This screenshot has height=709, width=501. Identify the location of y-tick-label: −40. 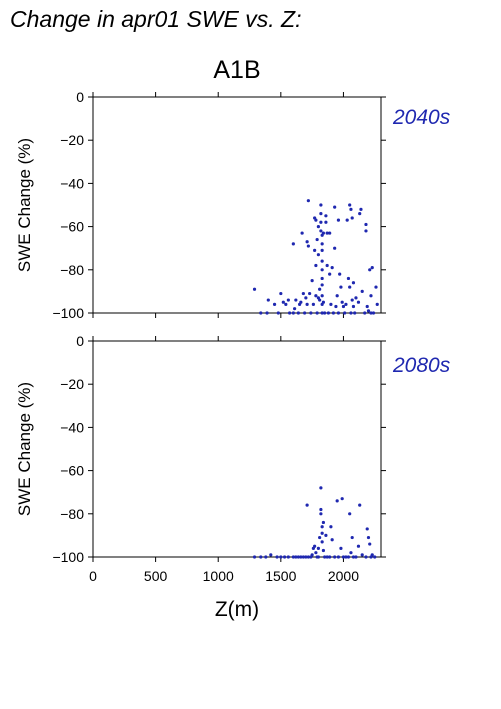
(72, 427).